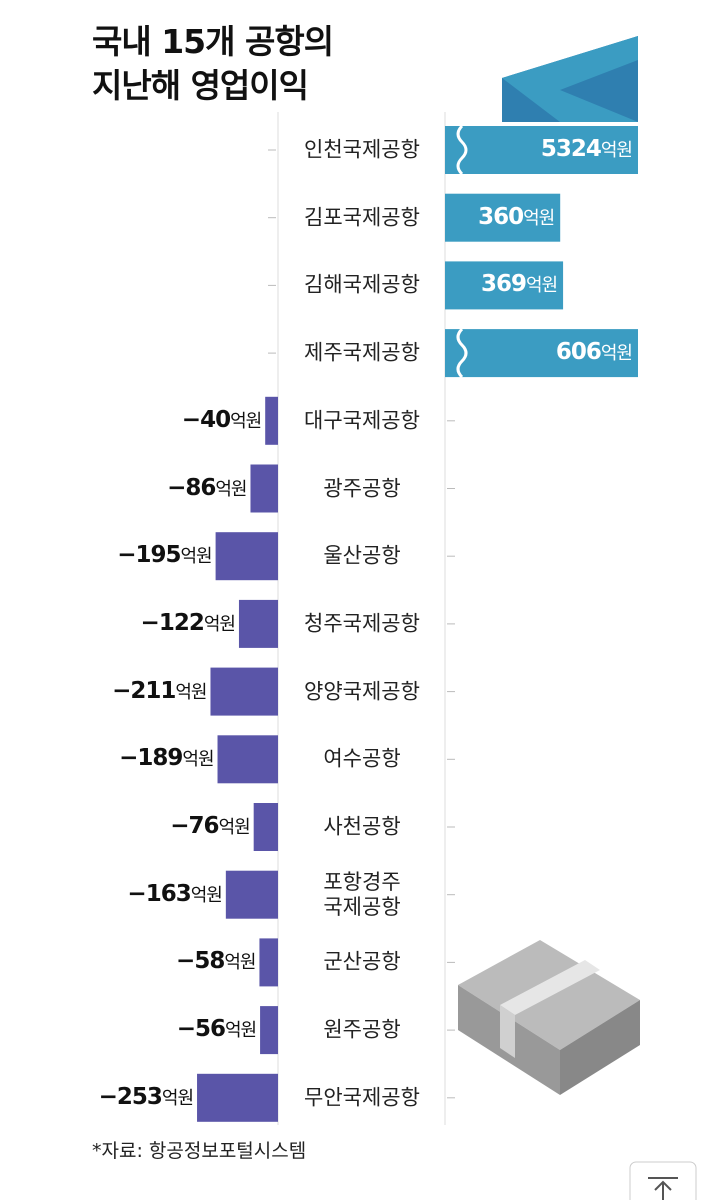 The width and height of the screenshot is (720, 1200). I want to click on value-label: −86억원, so click(207, 487).